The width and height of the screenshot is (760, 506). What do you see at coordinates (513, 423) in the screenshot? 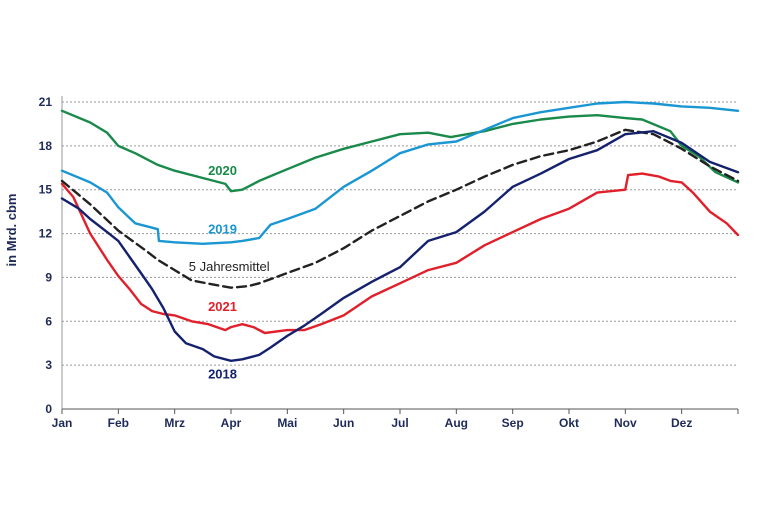
I see `x-tick-label: Sep` at bounding box center [513, 423].